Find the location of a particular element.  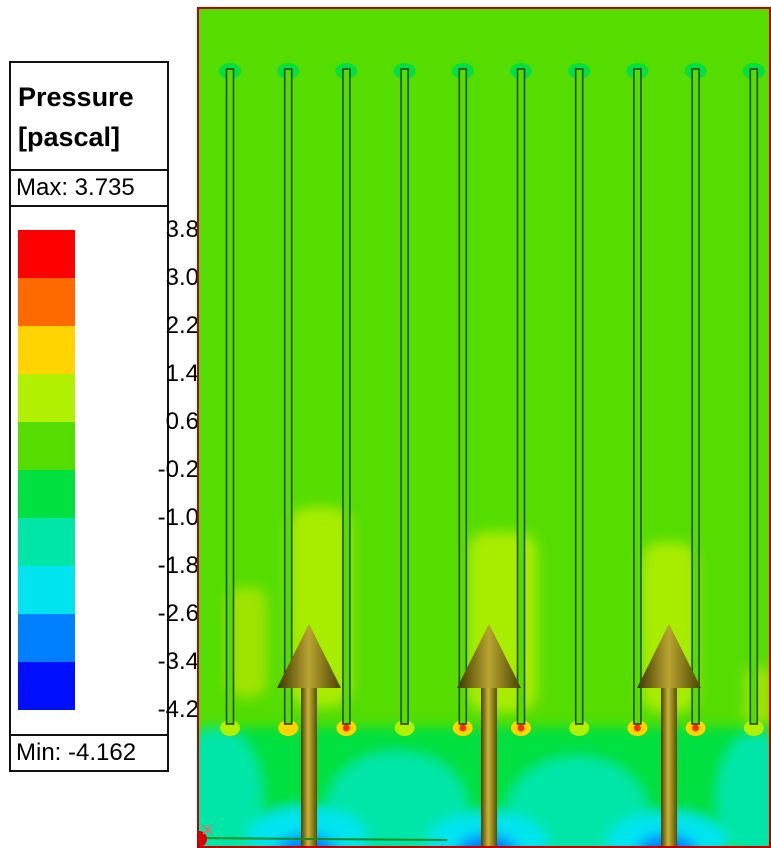

legend-title-unit: [pascal] is located at coordinates (69, 137).